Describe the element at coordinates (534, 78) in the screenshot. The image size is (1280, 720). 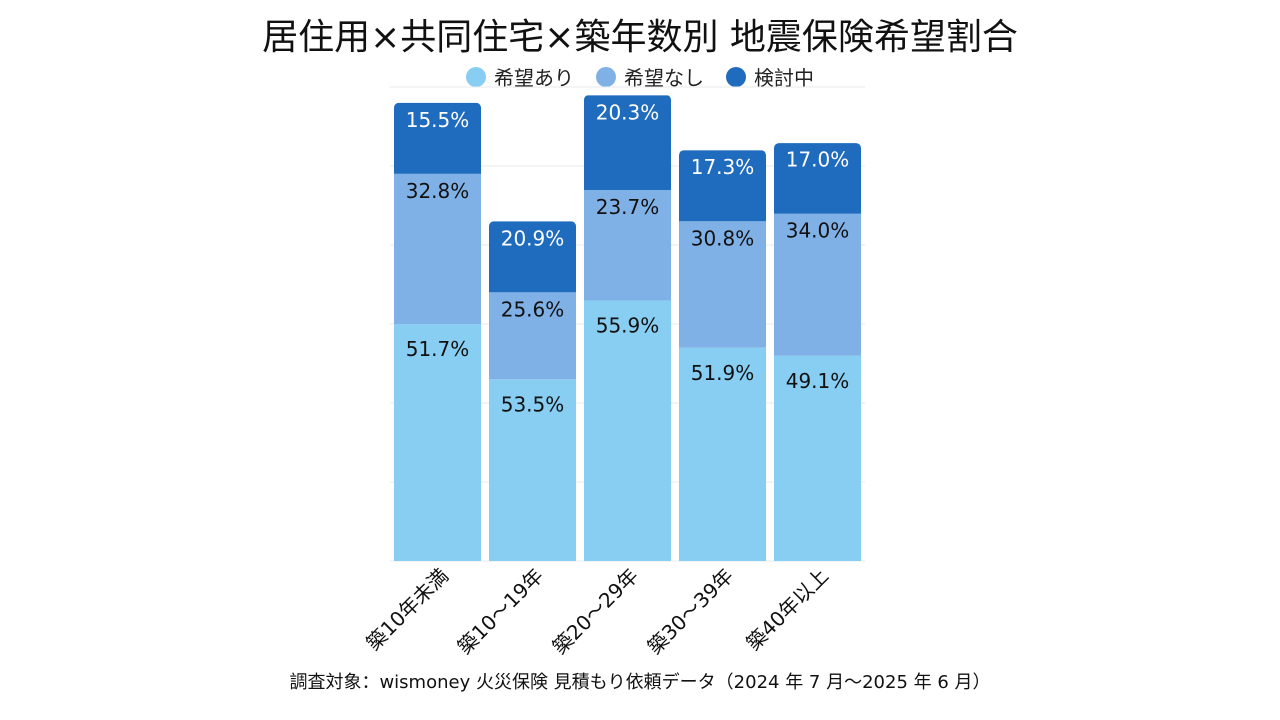
I see `legend-label-0: 希望あり` at that location.